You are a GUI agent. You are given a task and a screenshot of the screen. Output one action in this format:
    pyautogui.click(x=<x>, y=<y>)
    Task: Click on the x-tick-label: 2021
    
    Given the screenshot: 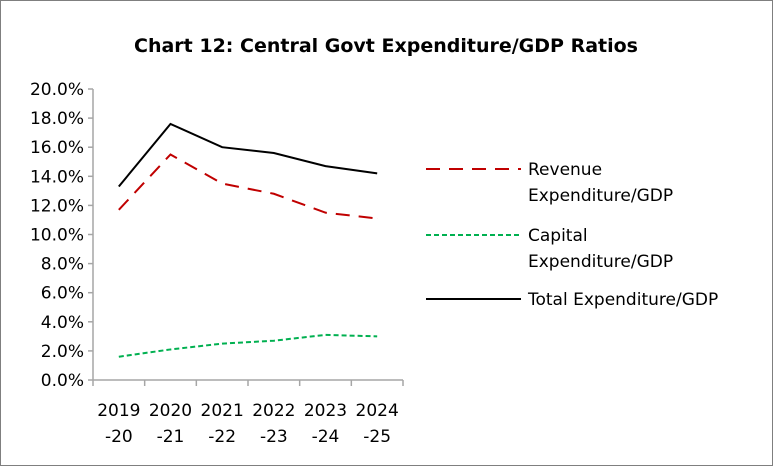 What is the action you would take?
    pyautogui.click(x=222, y=411)
    